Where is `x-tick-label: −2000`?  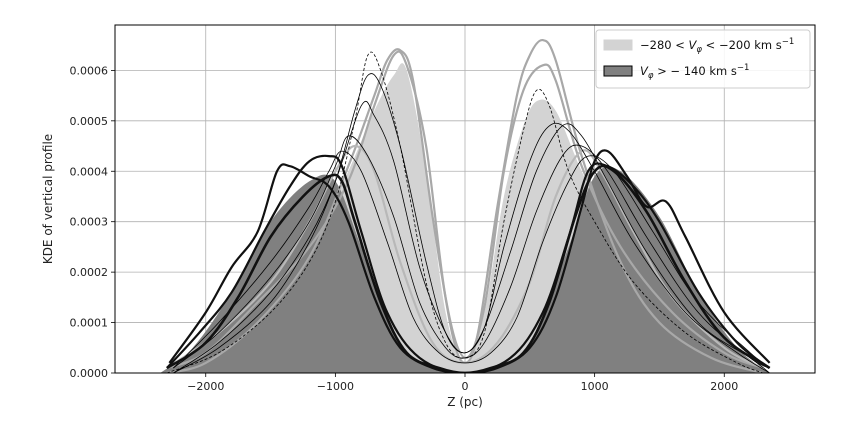 x-tick-label: −2000 is located at coordinates (205, 386).